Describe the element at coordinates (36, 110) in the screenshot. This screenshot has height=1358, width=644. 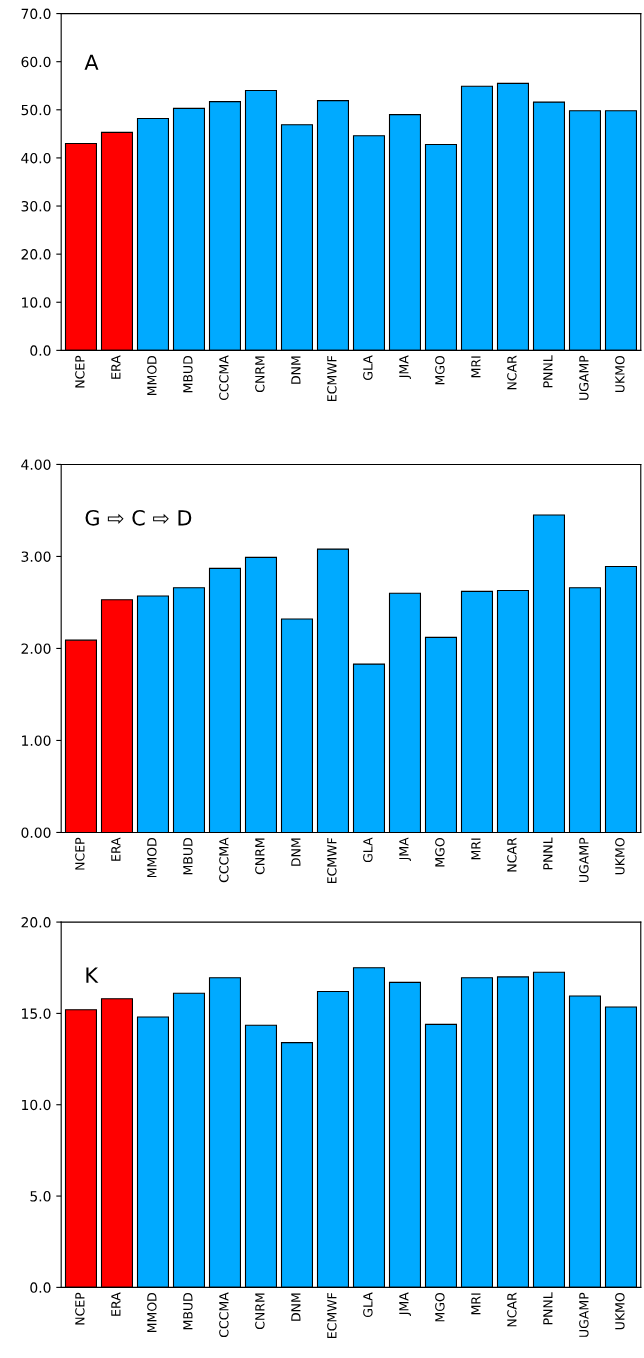
I see `y-tick-label: 50.0` at that location.